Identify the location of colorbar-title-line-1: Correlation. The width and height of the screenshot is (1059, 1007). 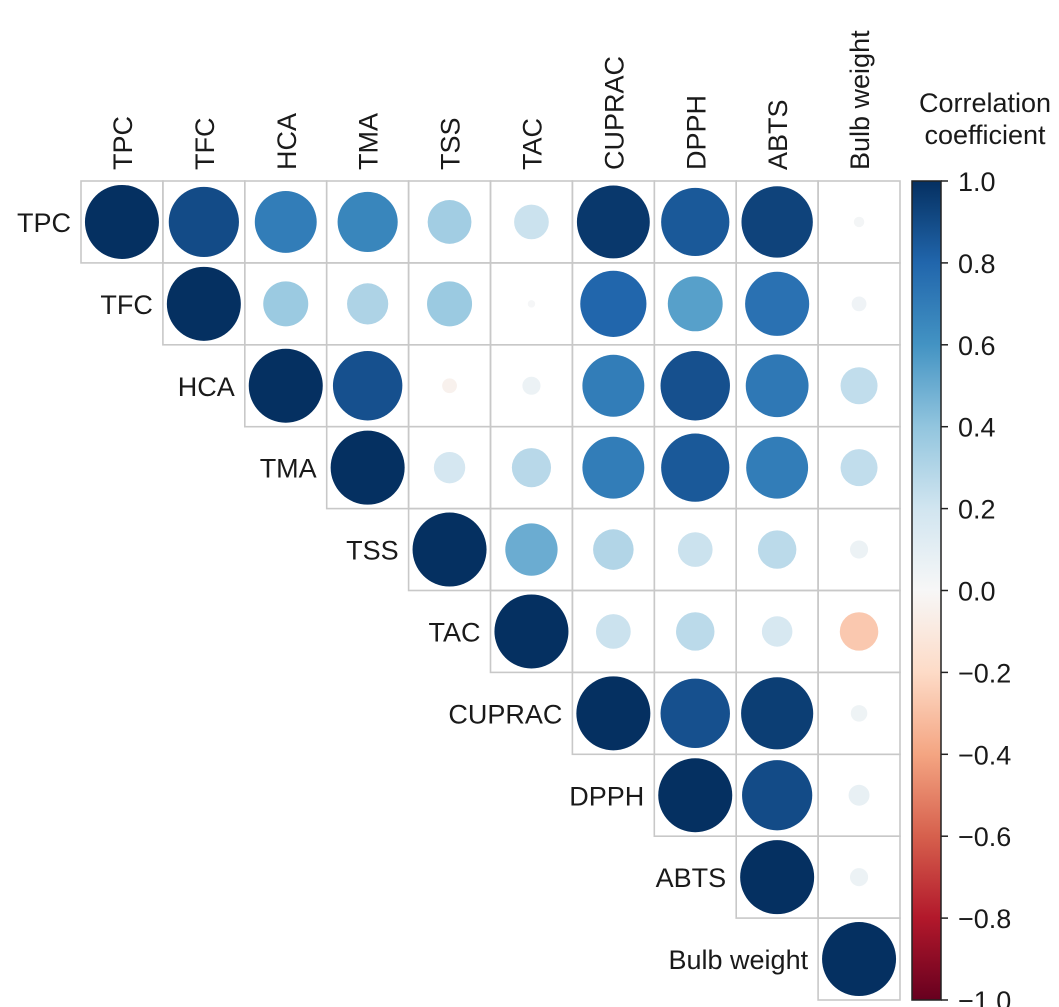
(985, 103).